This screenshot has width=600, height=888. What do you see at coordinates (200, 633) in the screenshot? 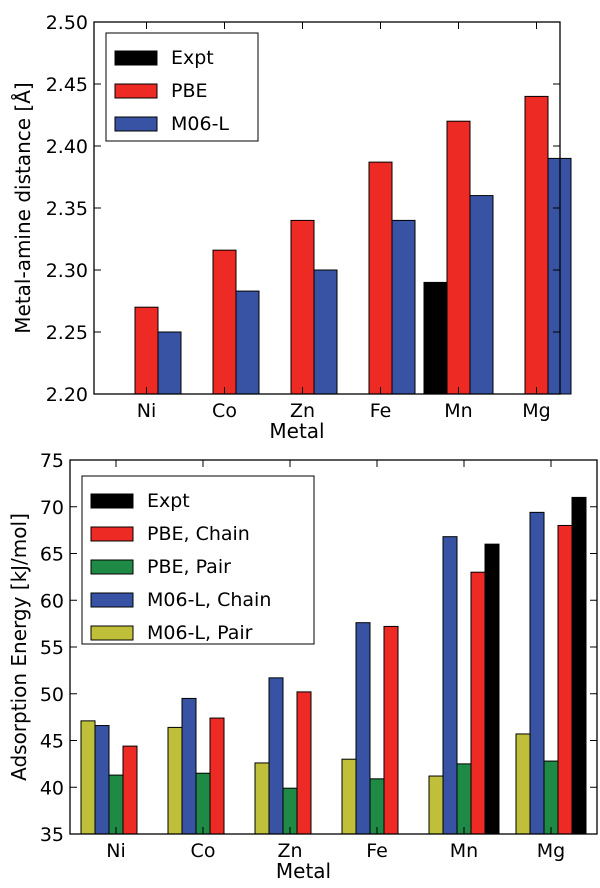
I see `legend-label: M06-L, Pair` at bounding box center [200, 633].